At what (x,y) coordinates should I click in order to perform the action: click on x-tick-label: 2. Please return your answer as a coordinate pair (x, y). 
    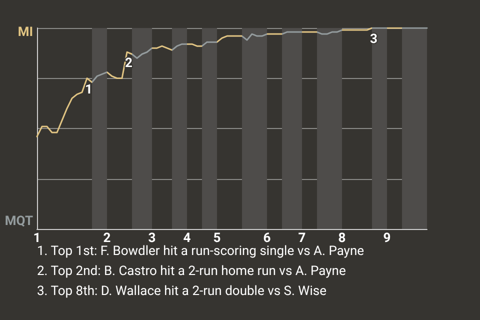
    Looking at the image, I should click on (107, 238).